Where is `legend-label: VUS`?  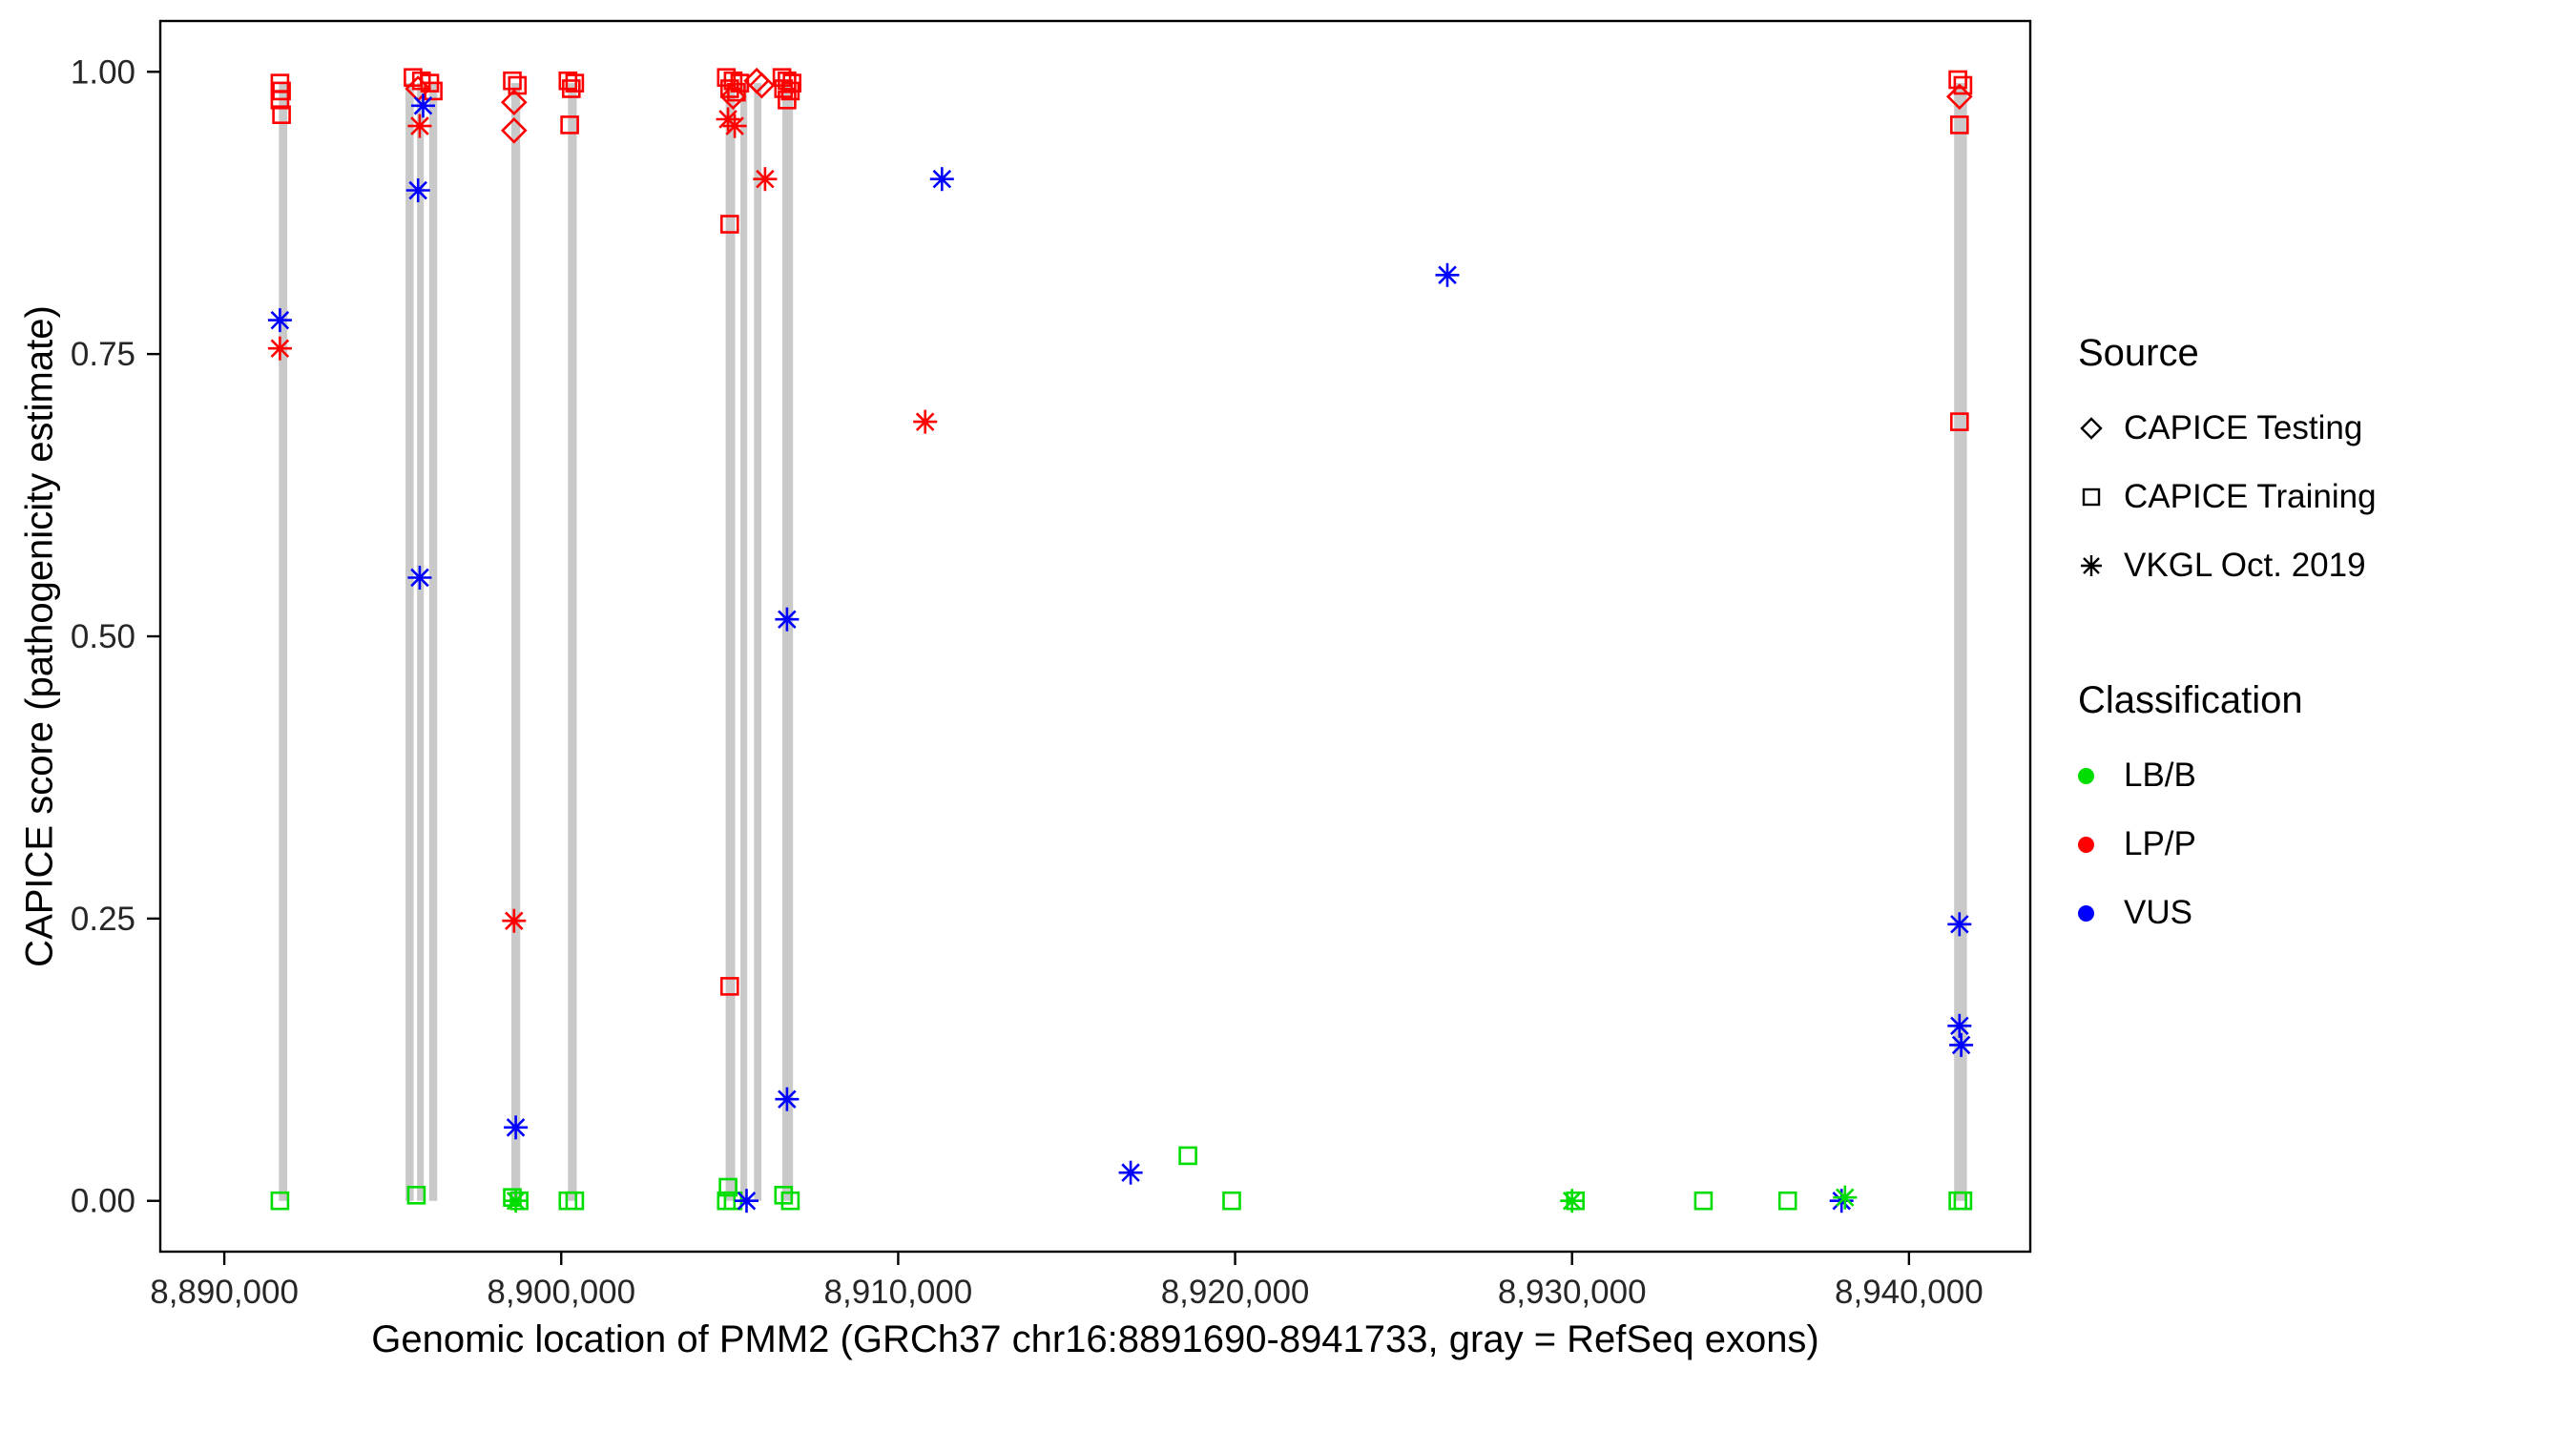 legend-label: VUS is located at coordinates (2158, 912).